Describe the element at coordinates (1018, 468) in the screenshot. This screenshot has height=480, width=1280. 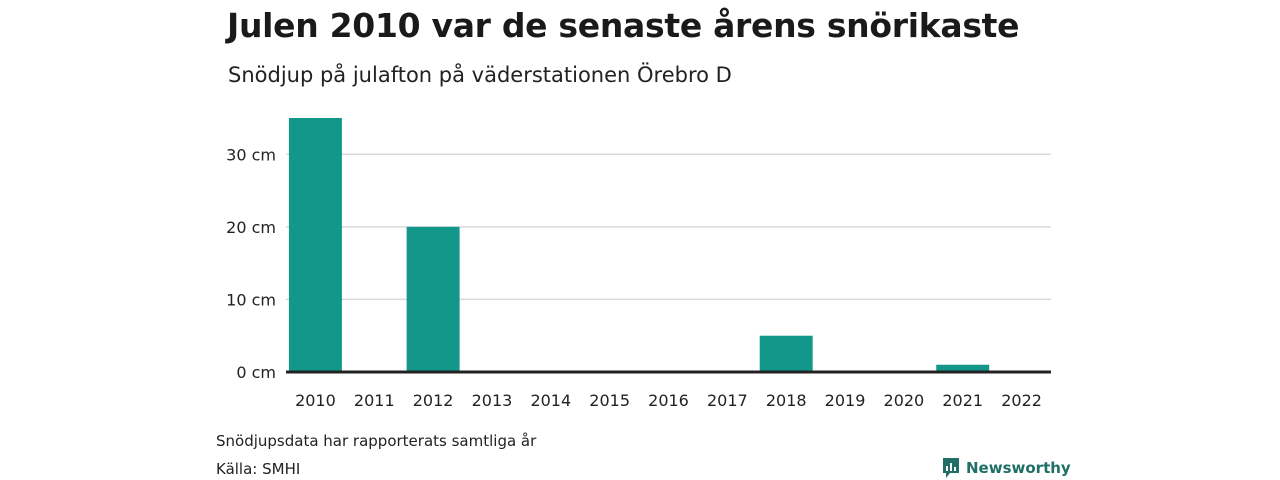
I see `brand-name: Newsworthy` at that location.